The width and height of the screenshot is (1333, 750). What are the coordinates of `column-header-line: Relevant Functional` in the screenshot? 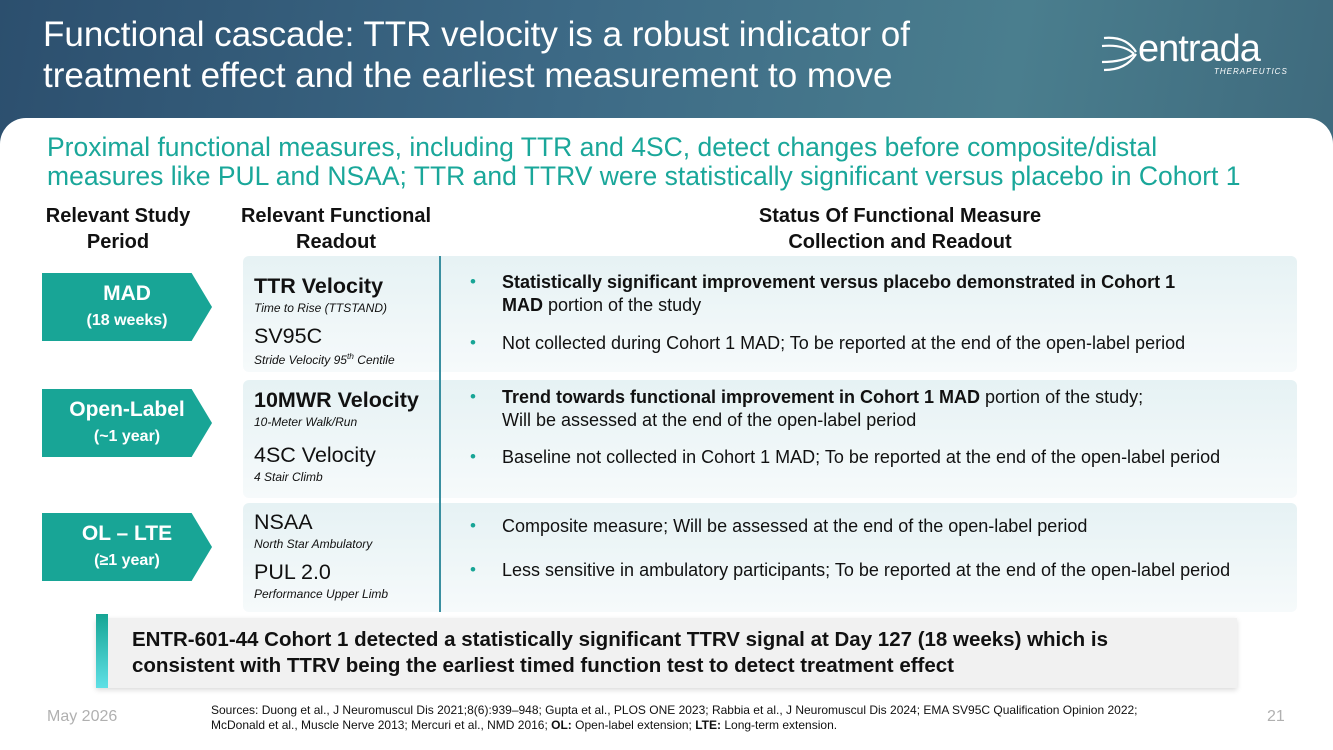 It's located at (336, 216).